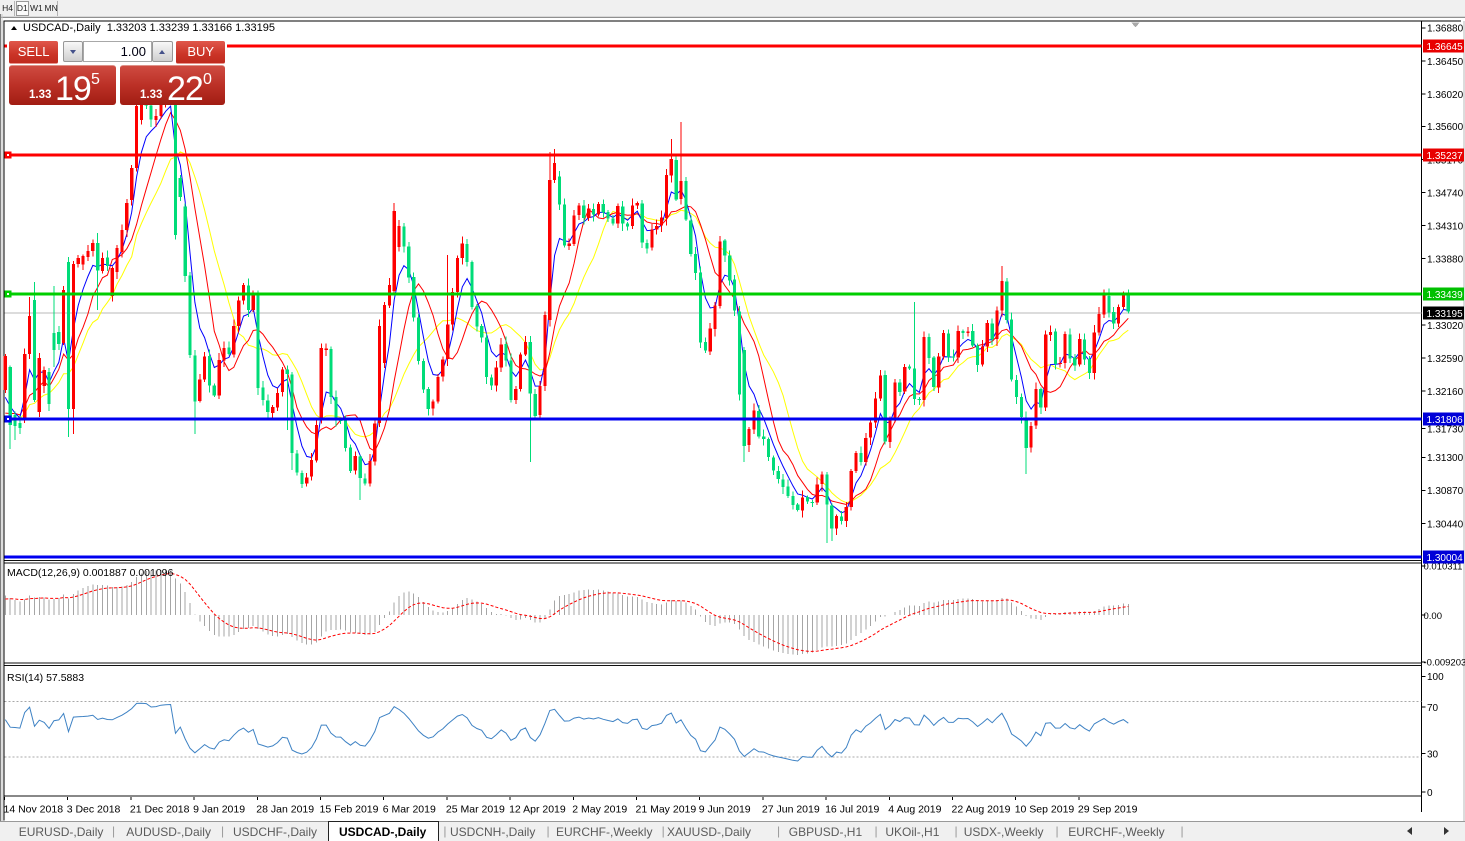 The image size is (1465, 841). Describe the element at coordinates (914, 810) in the screenshot. I see `svg-text: 4 Aug 2019` at that location.